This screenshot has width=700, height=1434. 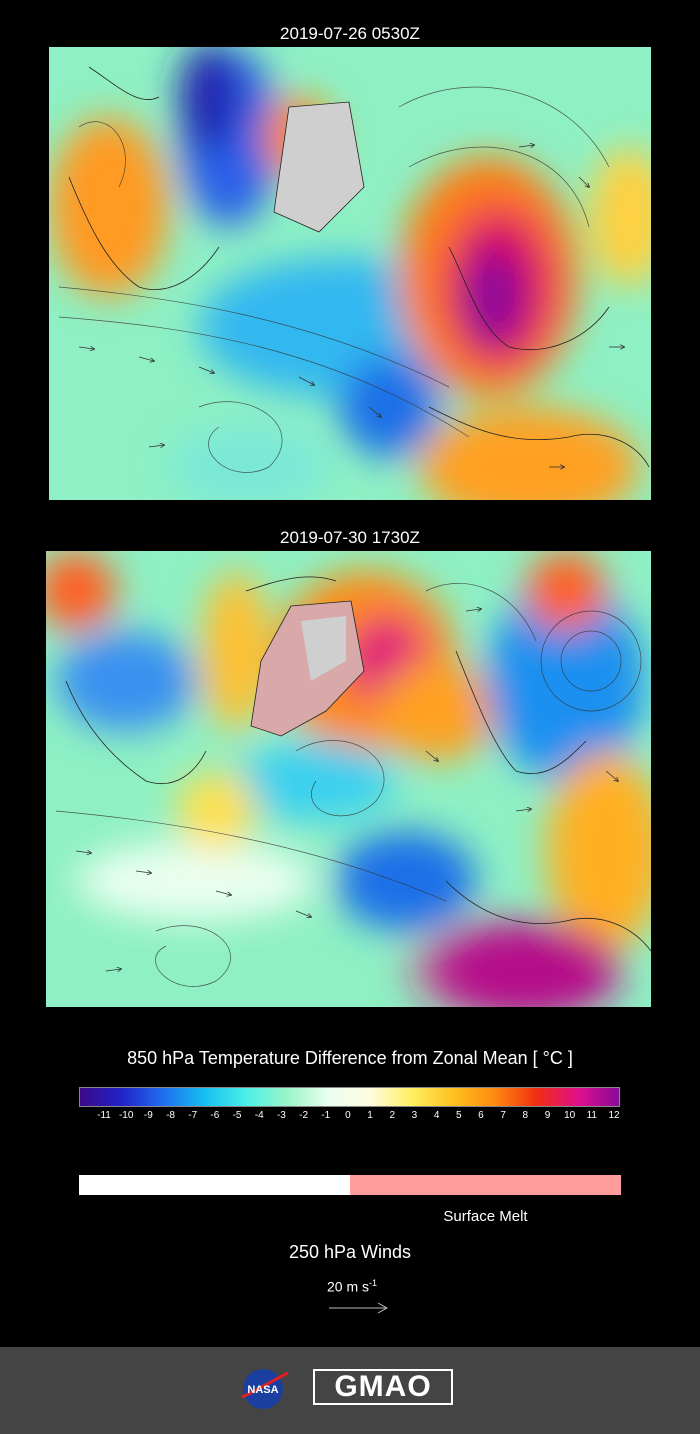 What do you see at coordinates (436, 1115) in the screenshot?
I see `colorbar-tick-label: 4` at bounding box center [436, 1115].